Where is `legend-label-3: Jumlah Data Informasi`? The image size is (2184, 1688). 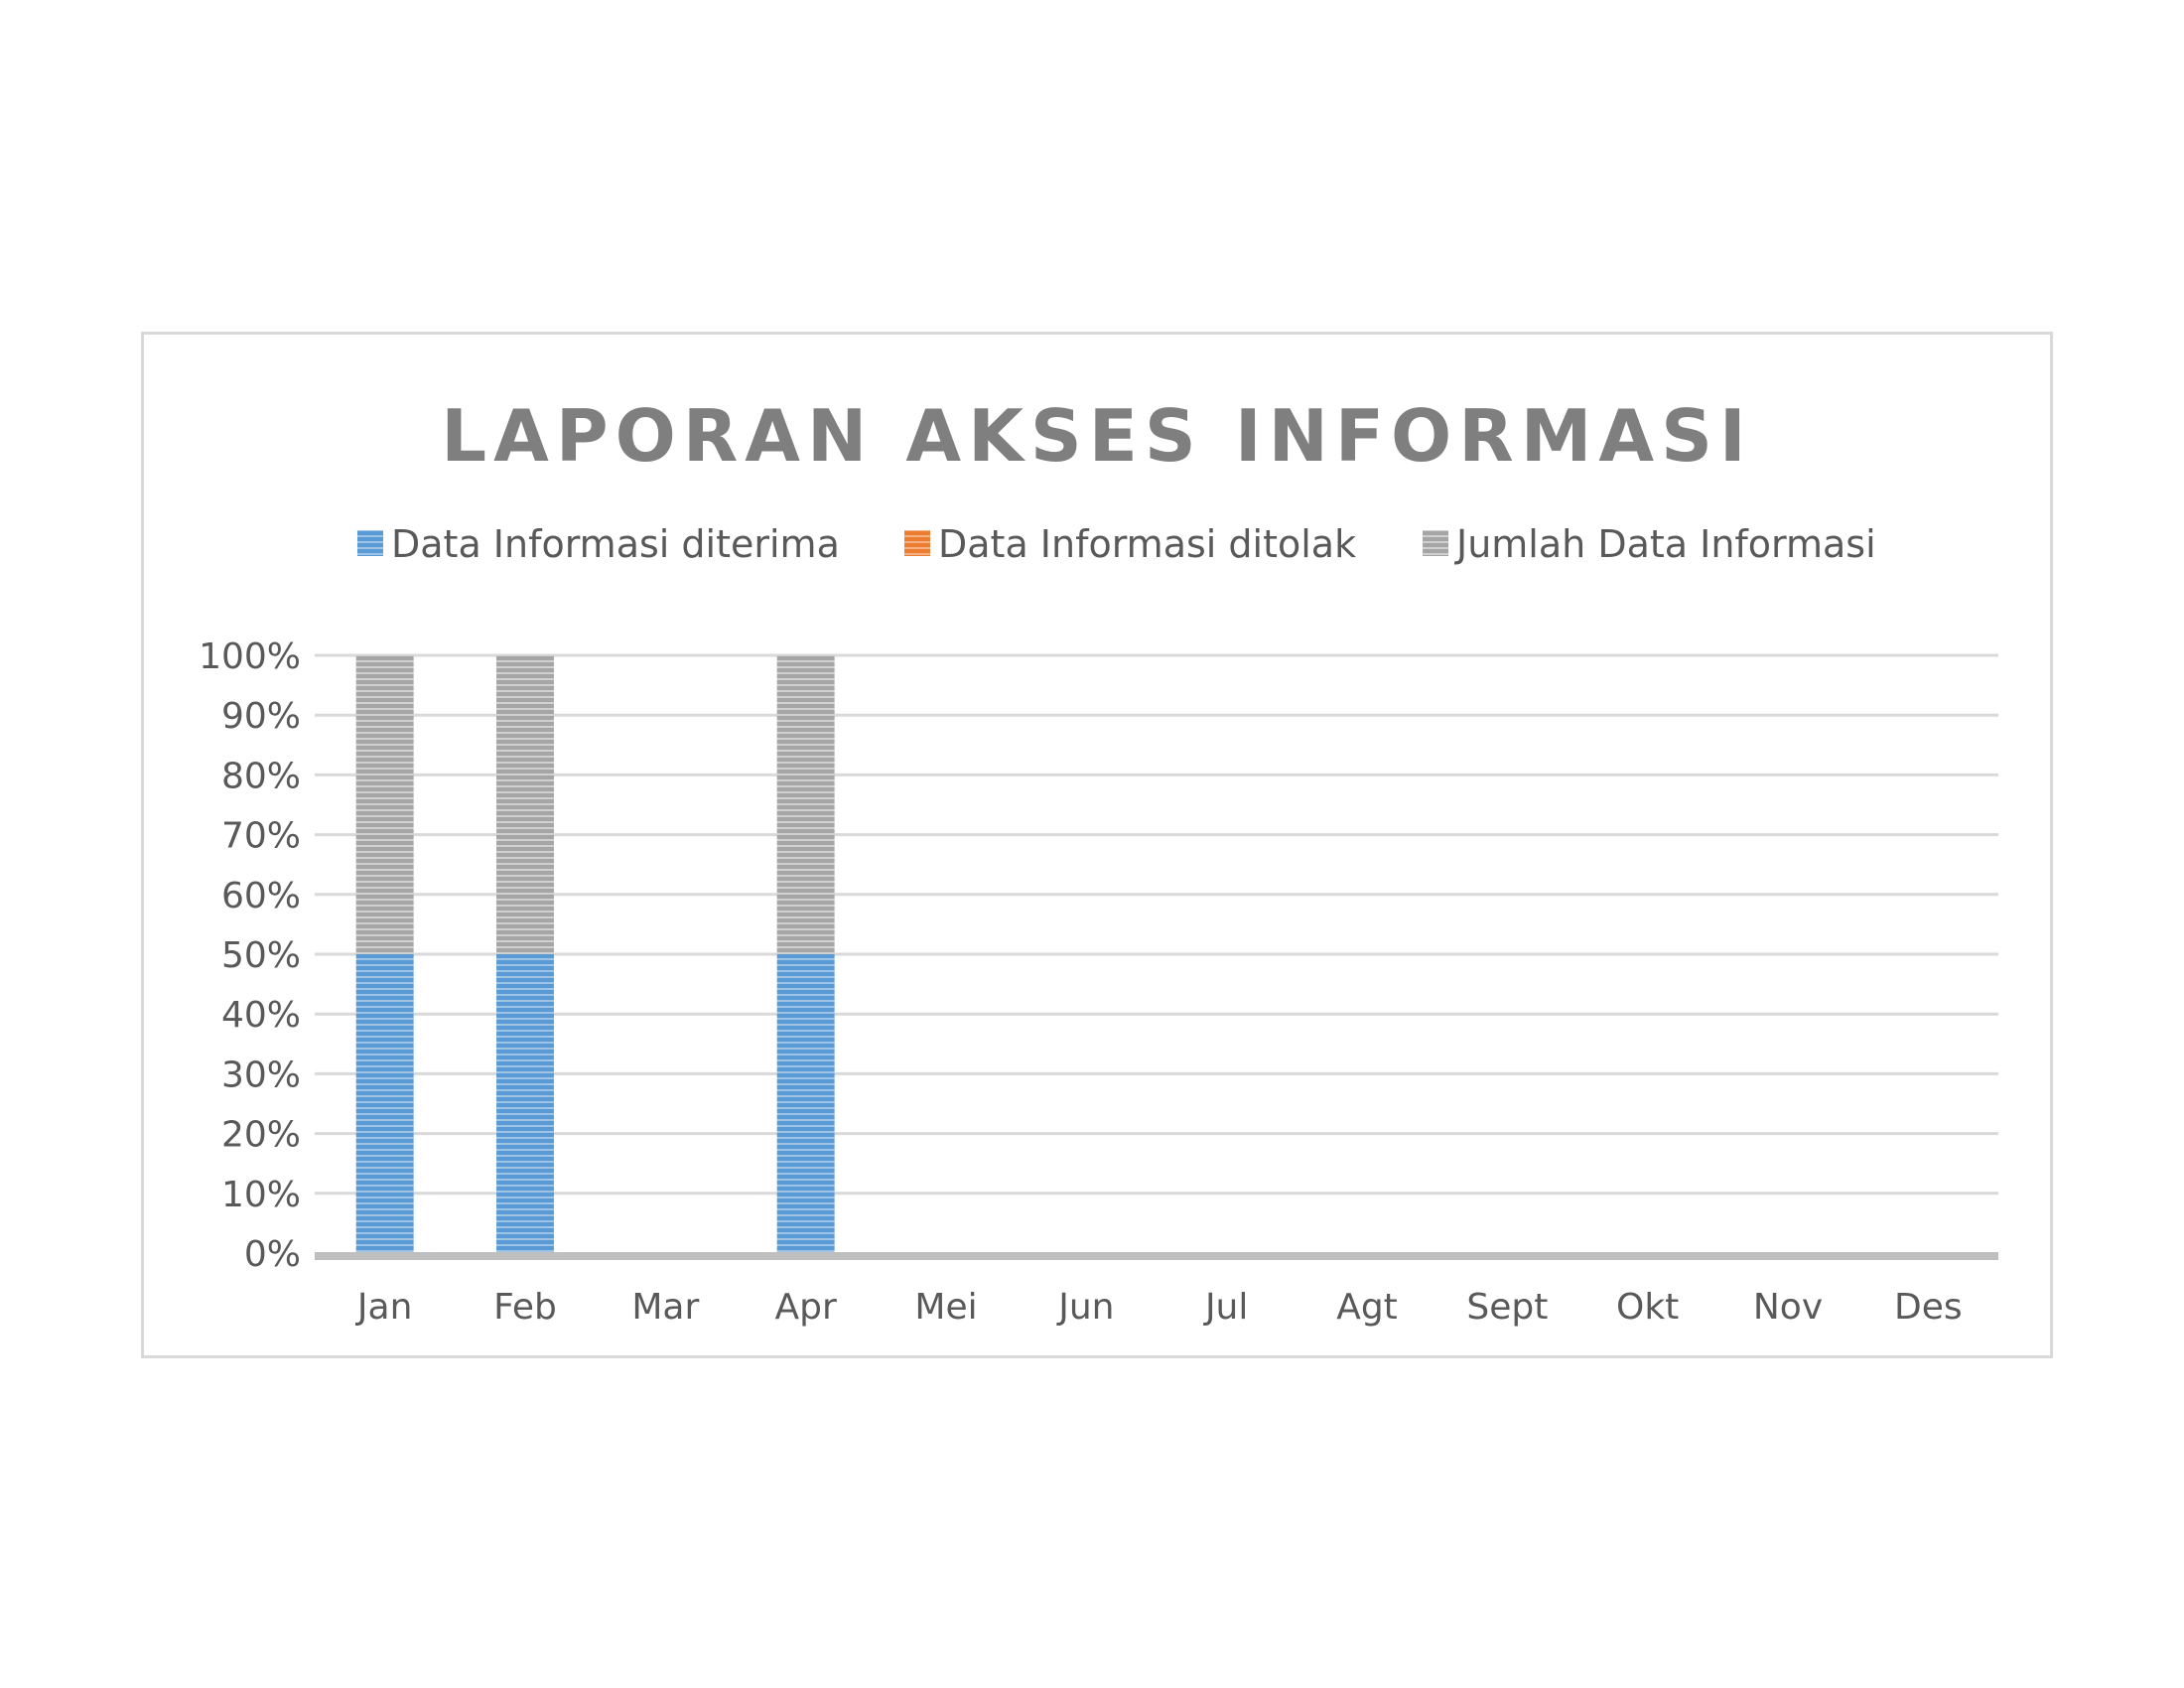
legend-label-3: Jumlah Data Informasi is located at coordinates (1665, 544).